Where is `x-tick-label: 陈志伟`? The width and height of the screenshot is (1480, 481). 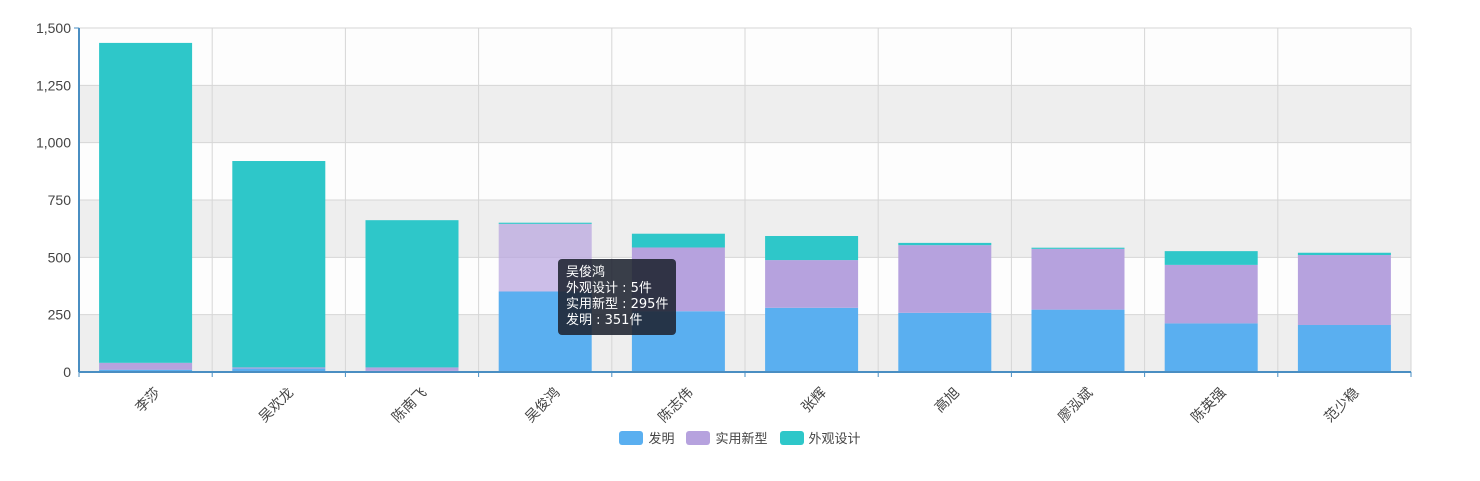 x-tick-label: 陈志伟 is located at coordinates (675, 404).